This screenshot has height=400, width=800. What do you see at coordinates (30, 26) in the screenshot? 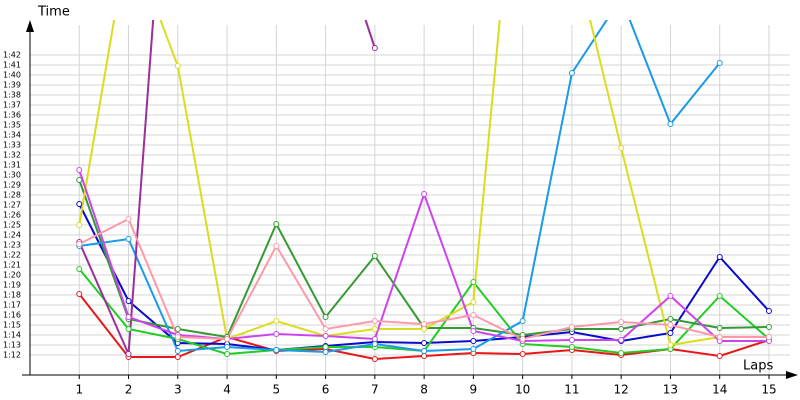
I see `y-axis-arrow` at bounding box center [30, 26].